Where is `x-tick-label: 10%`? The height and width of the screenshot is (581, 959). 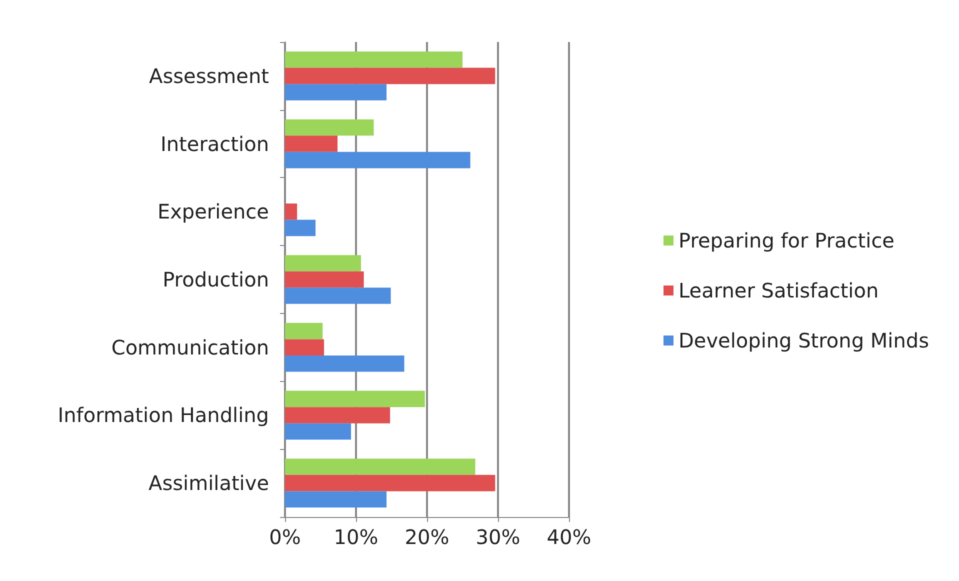 x-tick-label: 10% is located at coordinates (356, 537).